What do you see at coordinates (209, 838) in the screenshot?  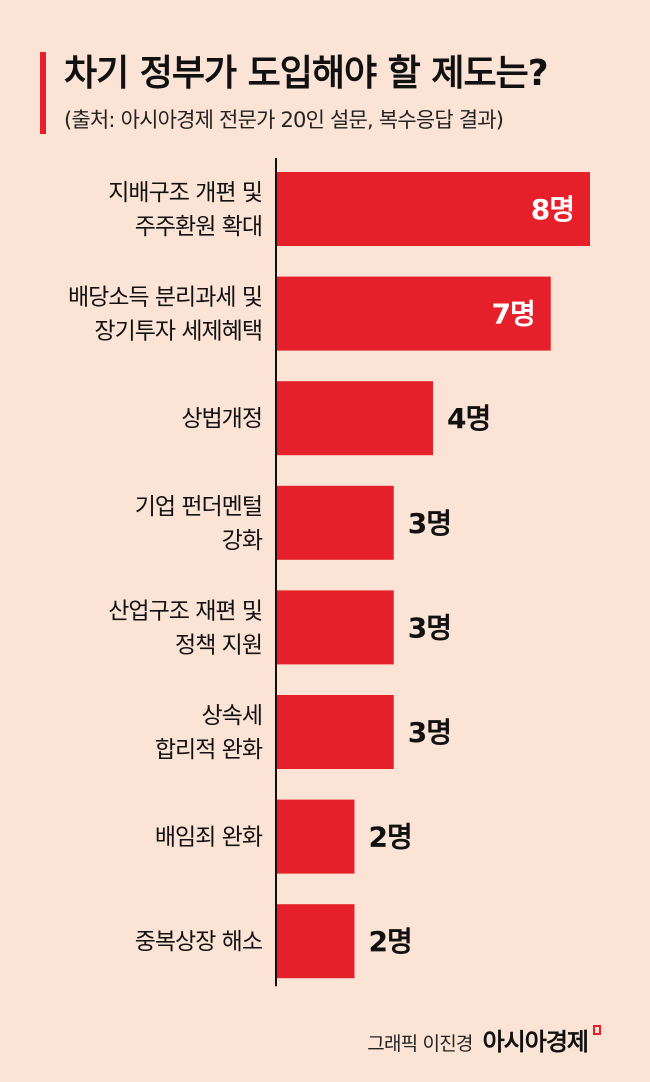 I see `category-label-6-line-0: 배임죄 완화` at bounding box center [209, 838].